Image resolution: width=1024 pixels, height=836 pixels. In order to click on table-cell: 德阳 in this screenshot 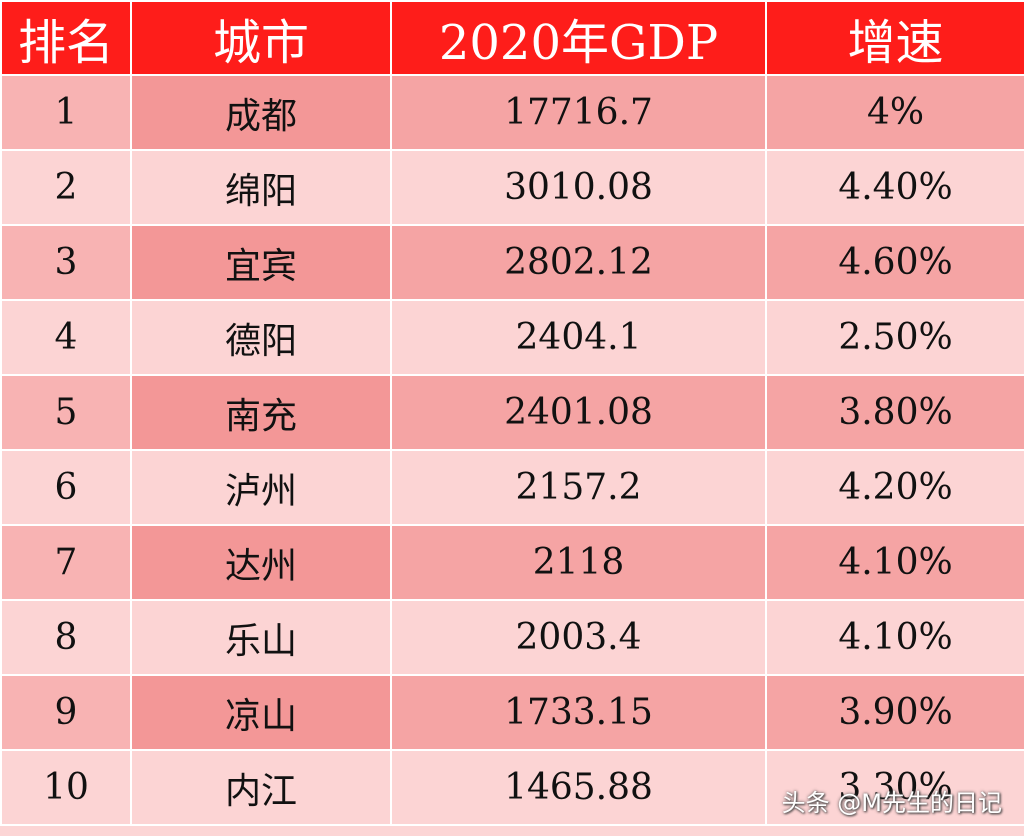, I will do `click(261, 337)`.